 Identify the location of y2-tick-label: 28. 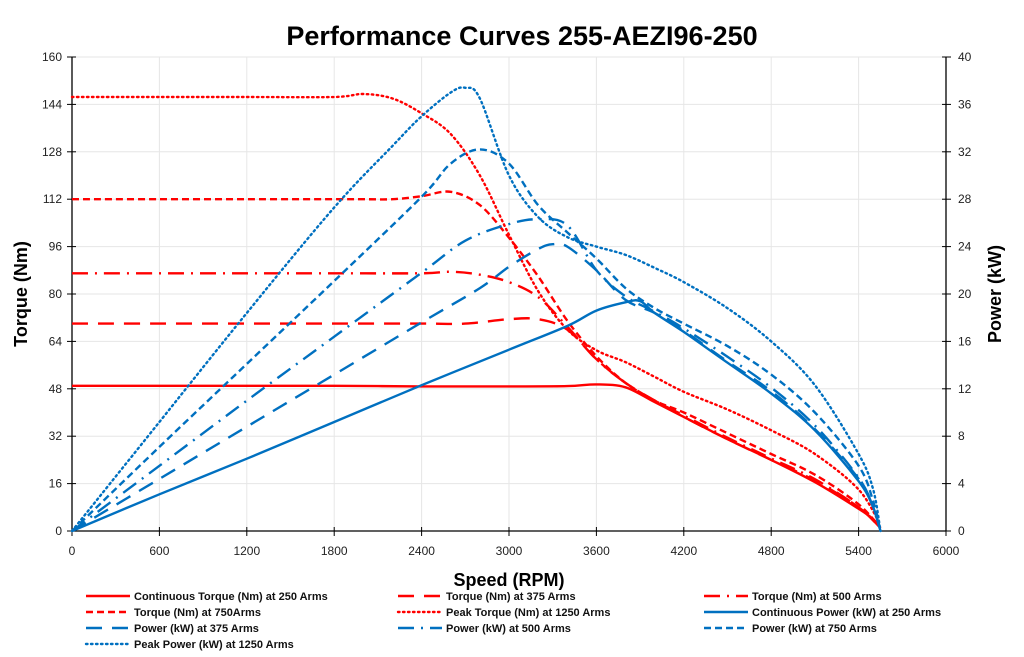
(965, 199).